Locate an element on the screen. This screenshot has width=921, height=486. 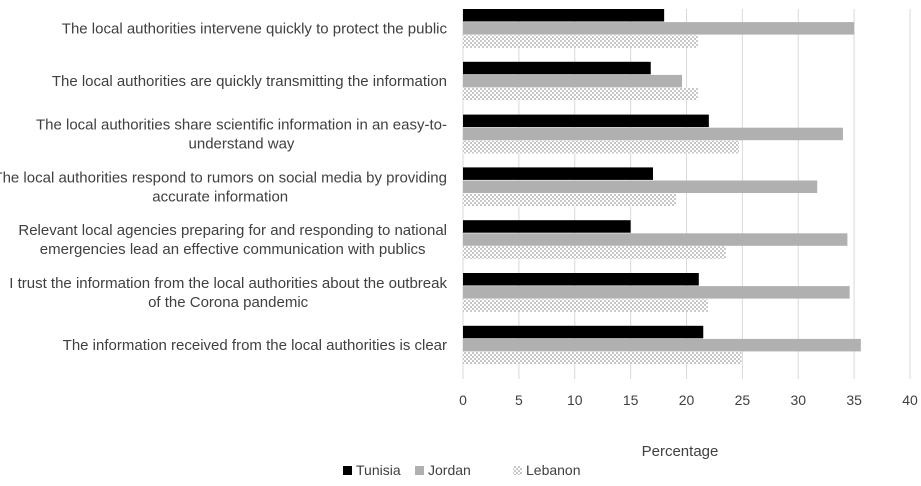
legend-swatch-tunisia is located at coordinates (347, 470).